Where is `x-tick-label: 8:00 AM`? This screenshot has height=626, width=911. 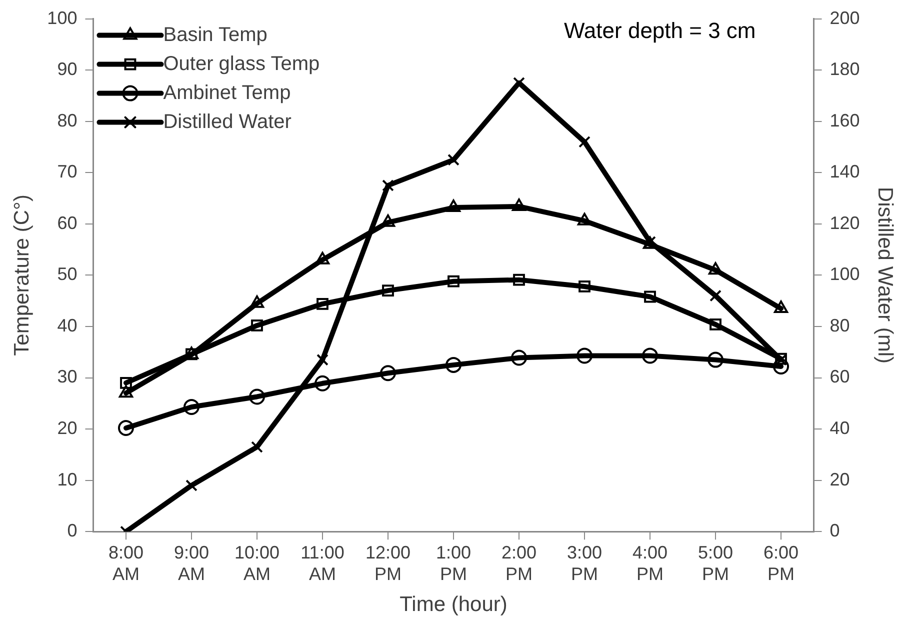 x-tick-label: 8:00 AM is located at coordinates (126, 563).